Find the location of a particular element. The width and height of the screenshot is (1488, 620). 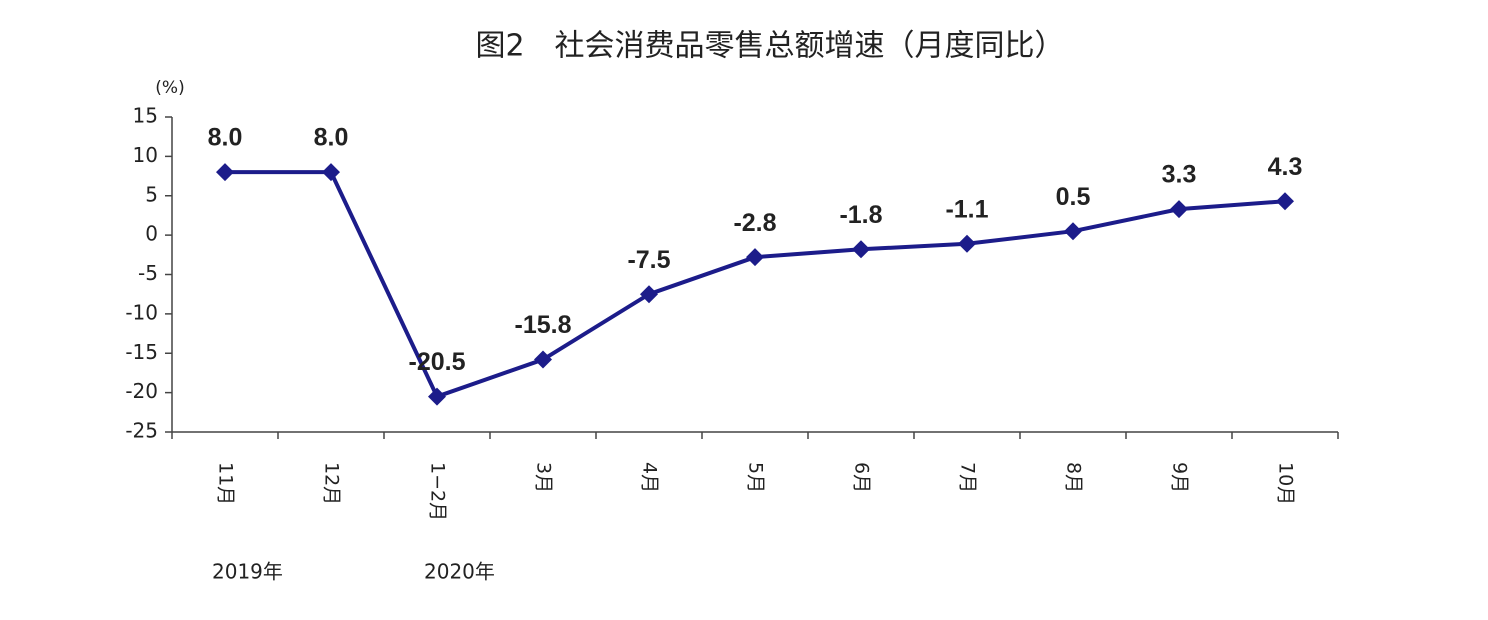

x-tick-label: 7月 is located at coordinates (968, 477).